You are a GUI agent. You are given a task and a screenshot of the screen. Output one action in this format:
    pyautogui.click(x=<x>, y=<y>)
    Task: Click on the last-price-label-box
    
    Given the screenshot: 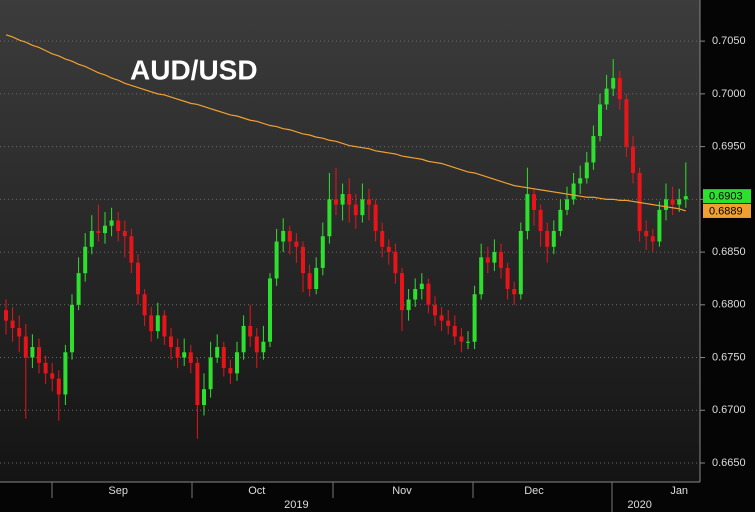 What is the action you would take?
    pyautogui.click(x=727, y=196)
    